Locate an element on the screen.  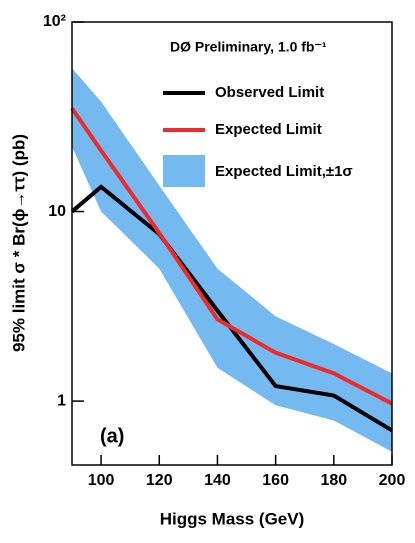
x-tick-label: 120 is located at coordinates (159, 480).